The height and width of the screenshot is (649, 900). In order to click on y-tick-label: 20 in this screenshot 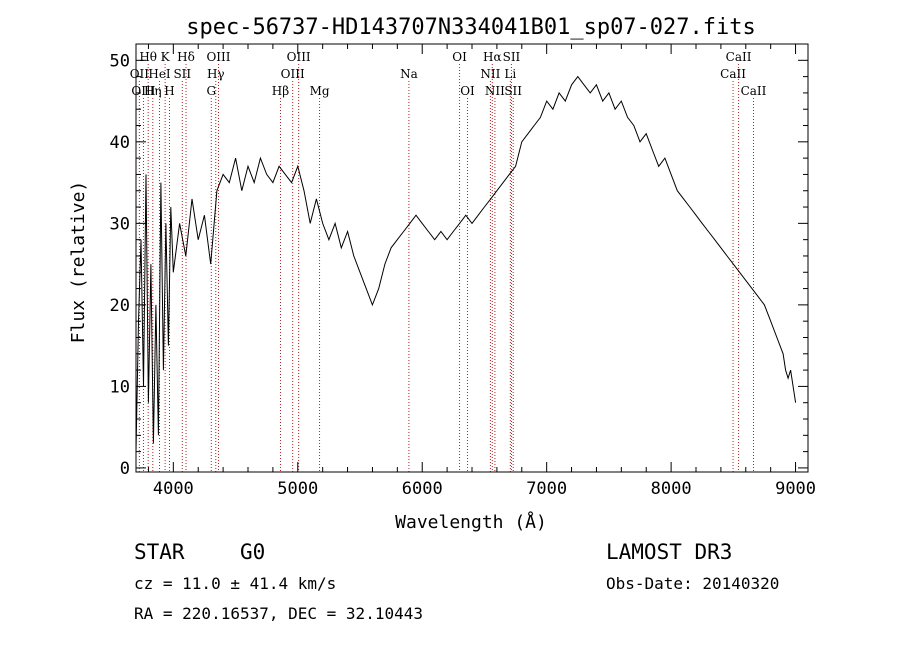, I will do `click(120, 306)`.